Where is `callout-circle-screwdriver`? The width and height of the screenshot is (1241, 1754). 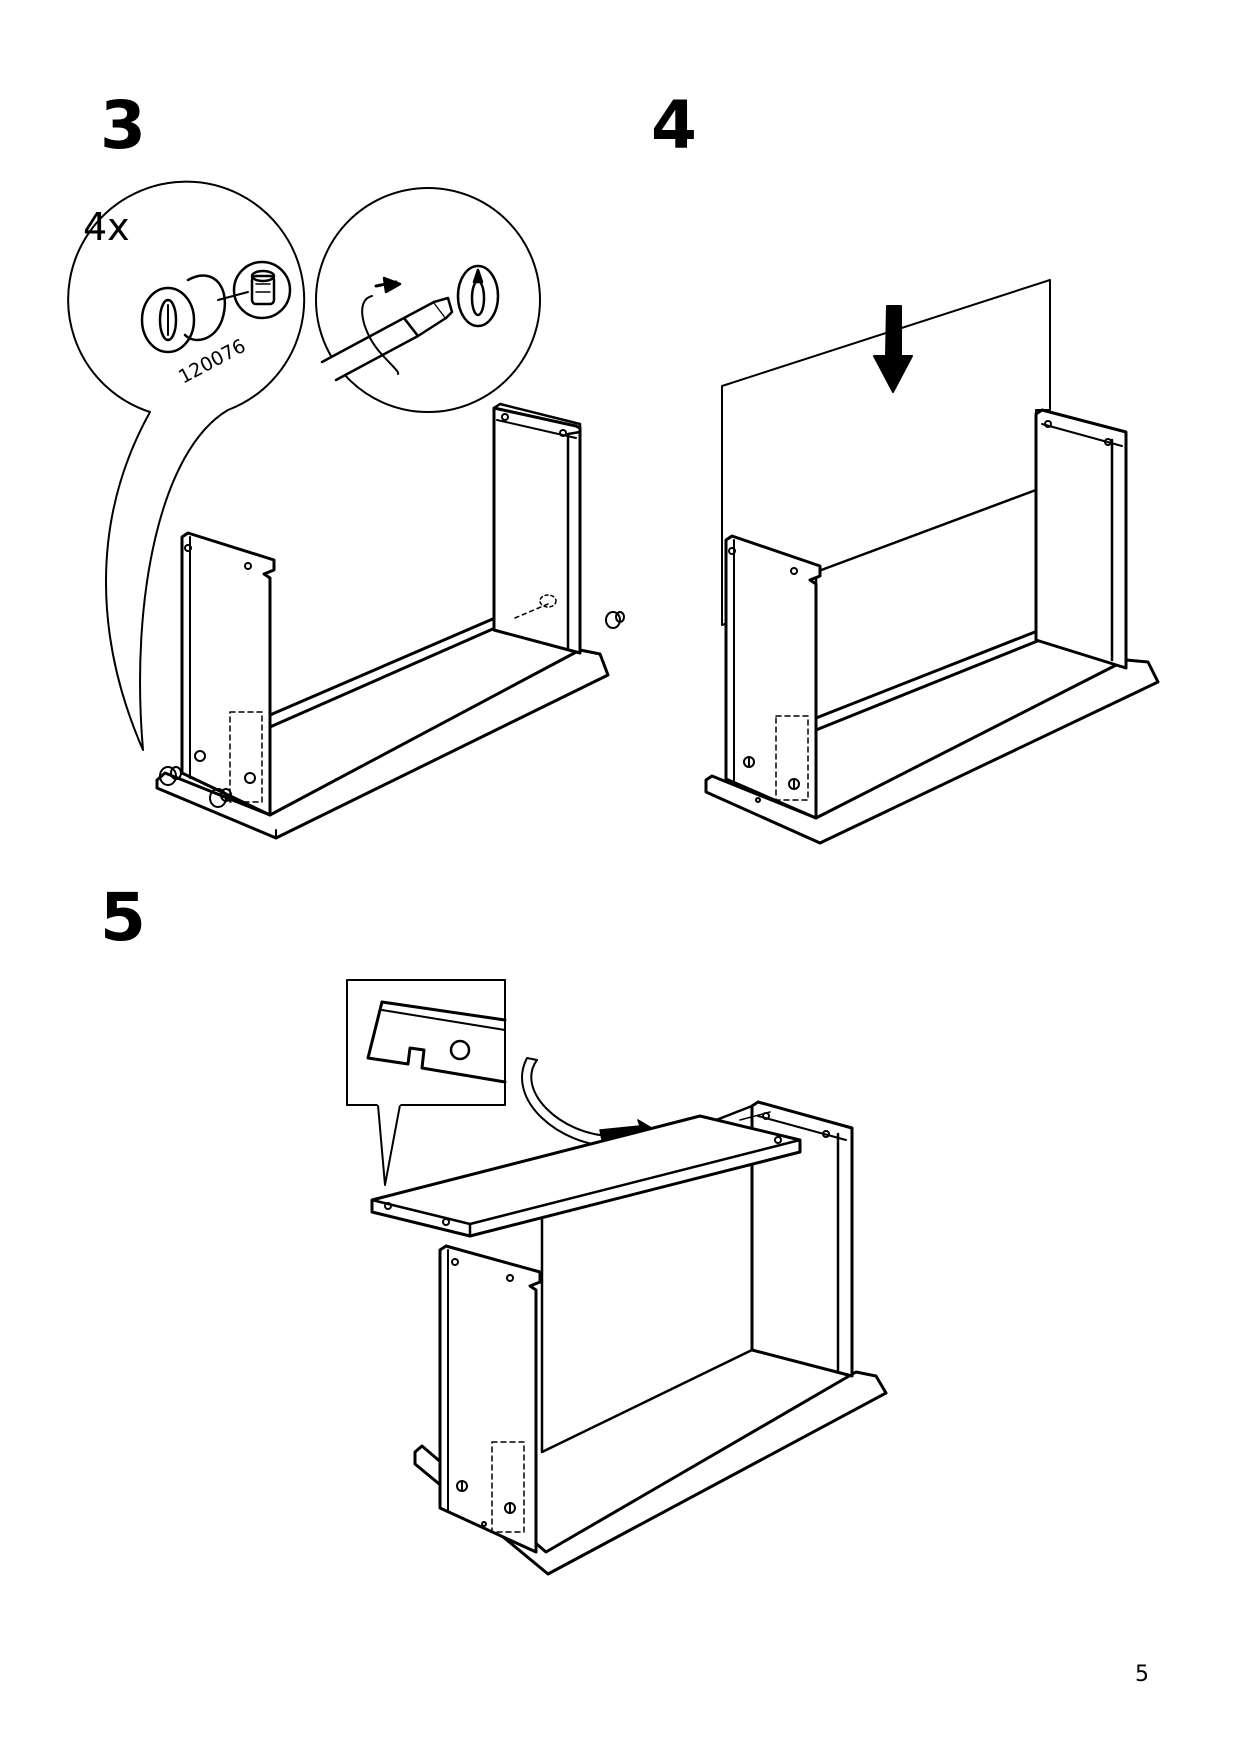 callout-circle-screwdriver is located at coordinates (428, 300).